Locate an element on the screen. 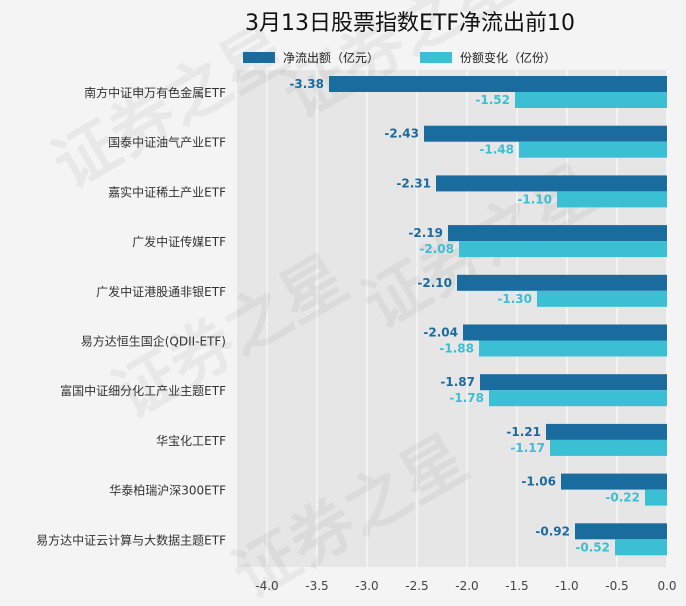 Image resolution: width=686 pixels, height=606 pixels. category-label: 南方中证申万有色金属ETF is located at coordinates (155, 92).